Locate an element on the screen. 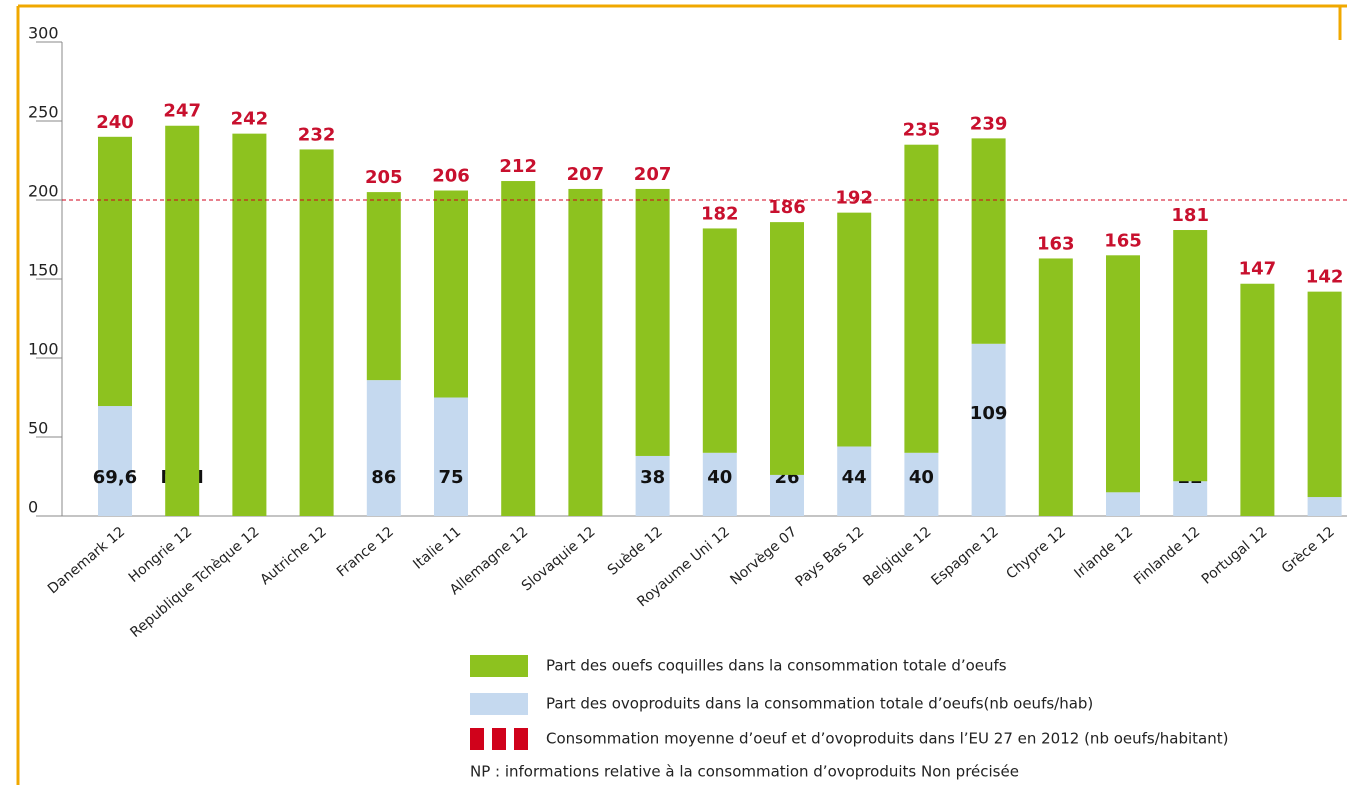 The height and width of the screenshot is (785, 1347). x-tick-label: Irlande 12 is located at coordinates (1103, 553).